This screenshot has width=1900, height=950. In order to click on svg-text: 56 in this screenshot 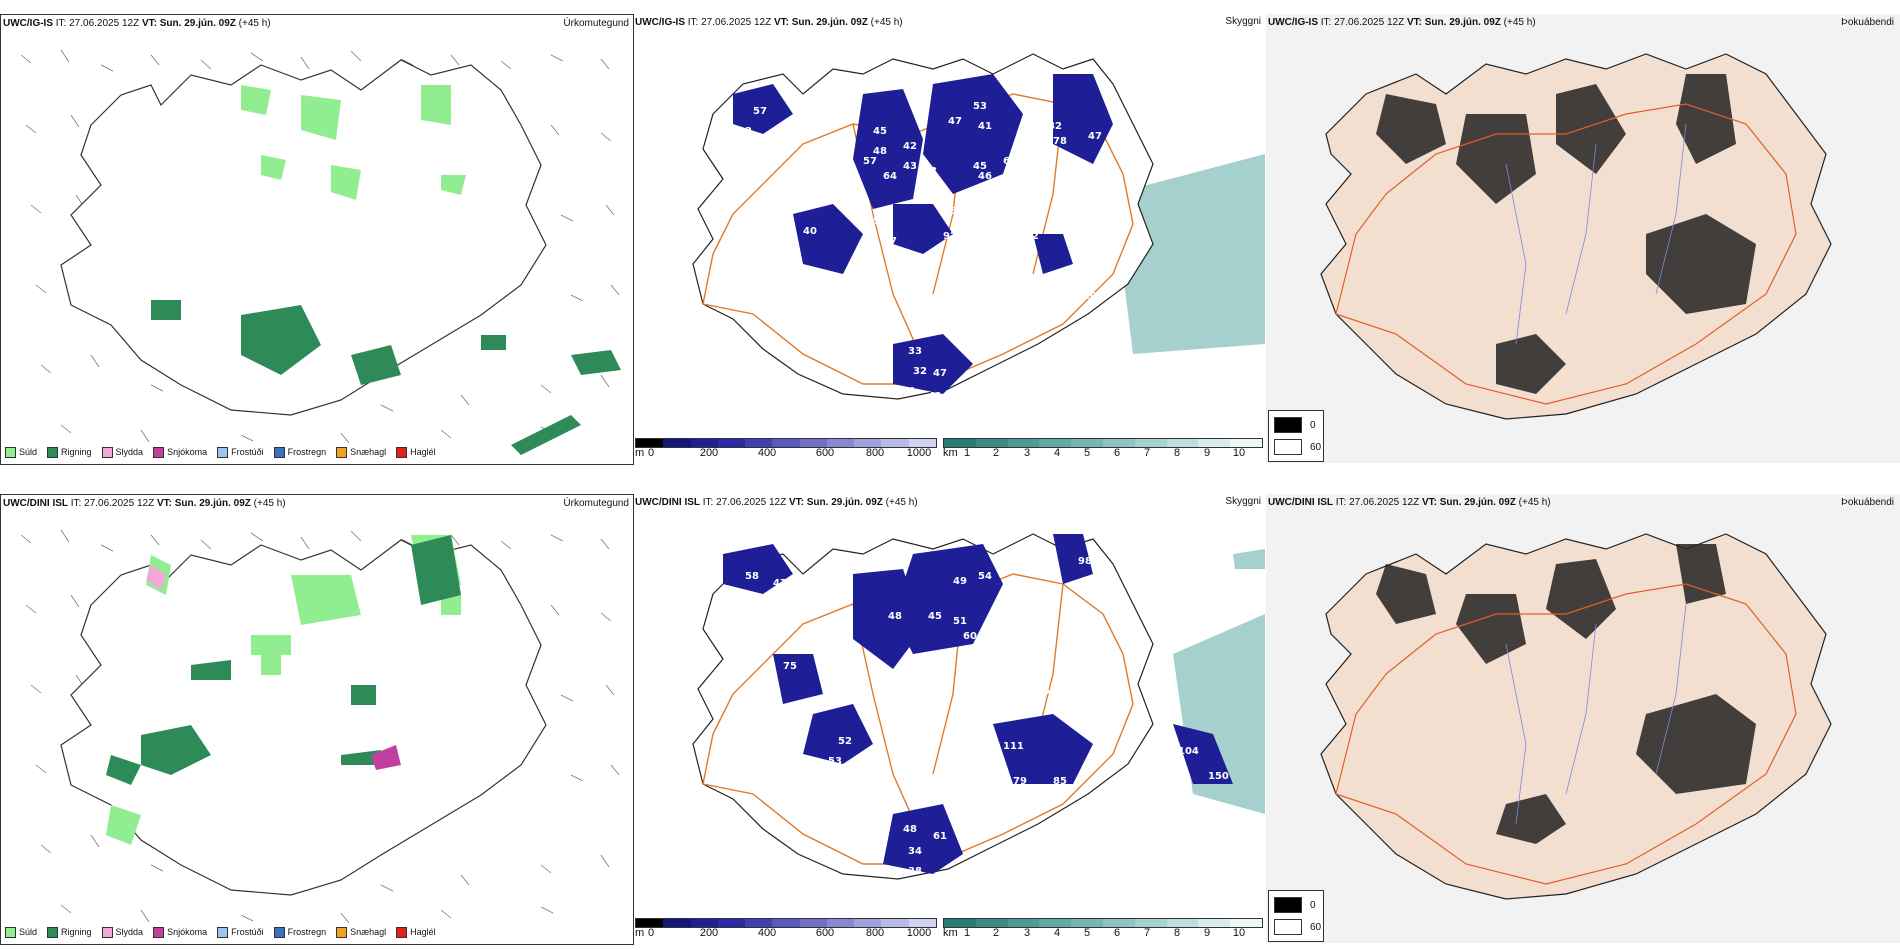, I will do `click(1010, 586)`.